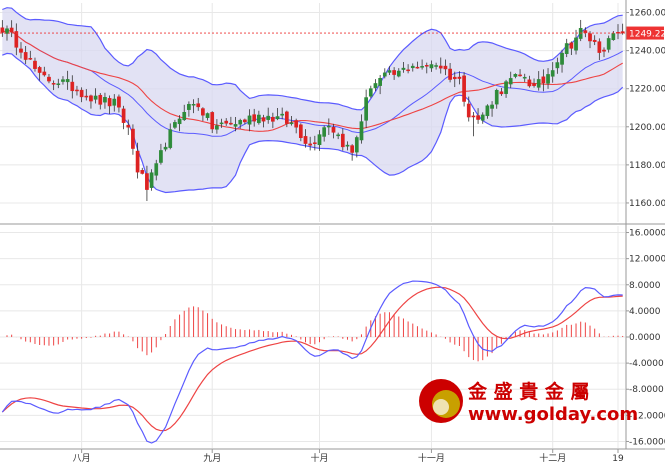  I want to click on y-tick-label: 4.0000, so click(645, 312).